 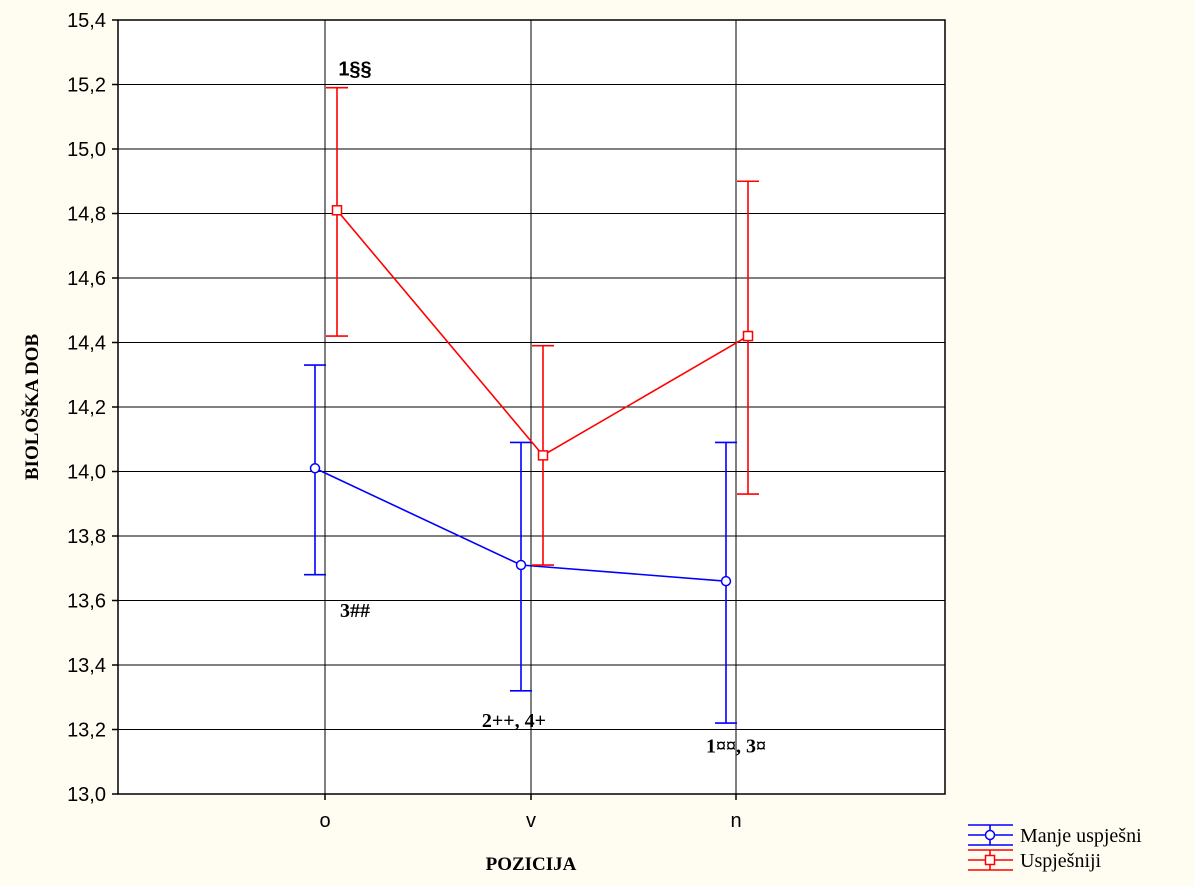 I want to click on legend-item-uspjesniji: Uspješniji, so click(x=1035, y=860).